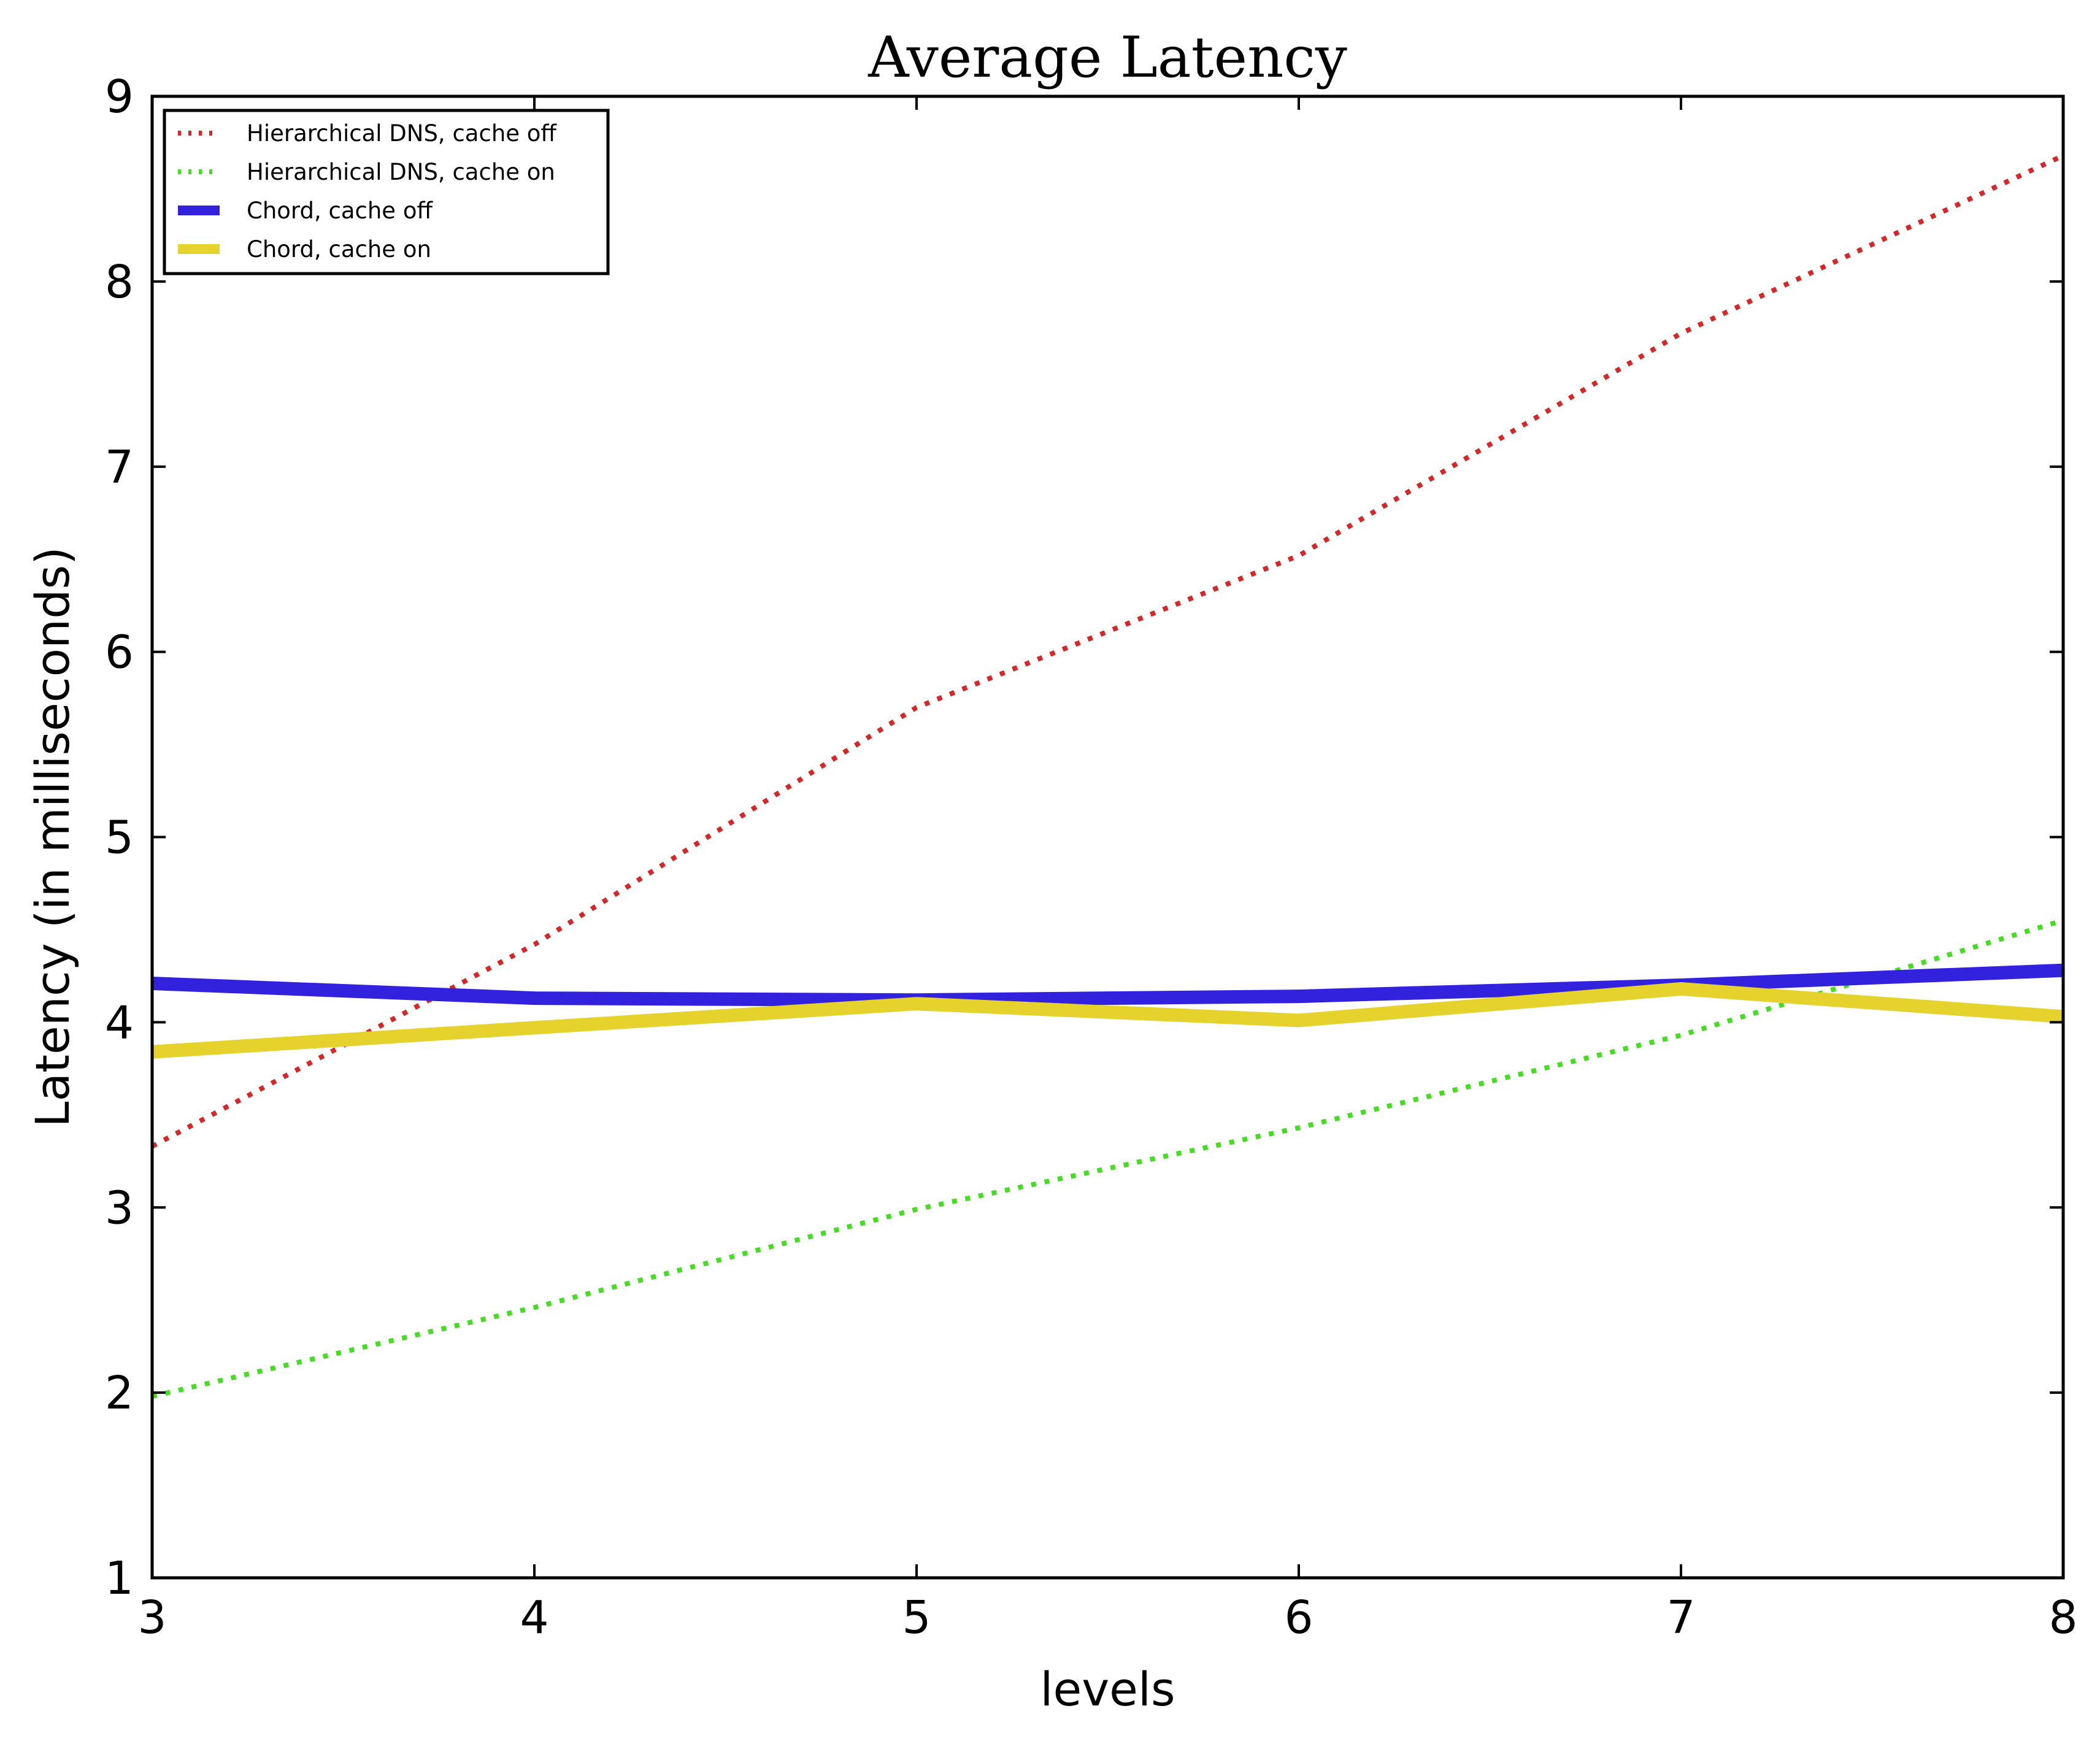  What do you see at coordinates (119, 1208) in the screenshot?
I see `y-tick-label: 3` at bounding box center [119, 1208].